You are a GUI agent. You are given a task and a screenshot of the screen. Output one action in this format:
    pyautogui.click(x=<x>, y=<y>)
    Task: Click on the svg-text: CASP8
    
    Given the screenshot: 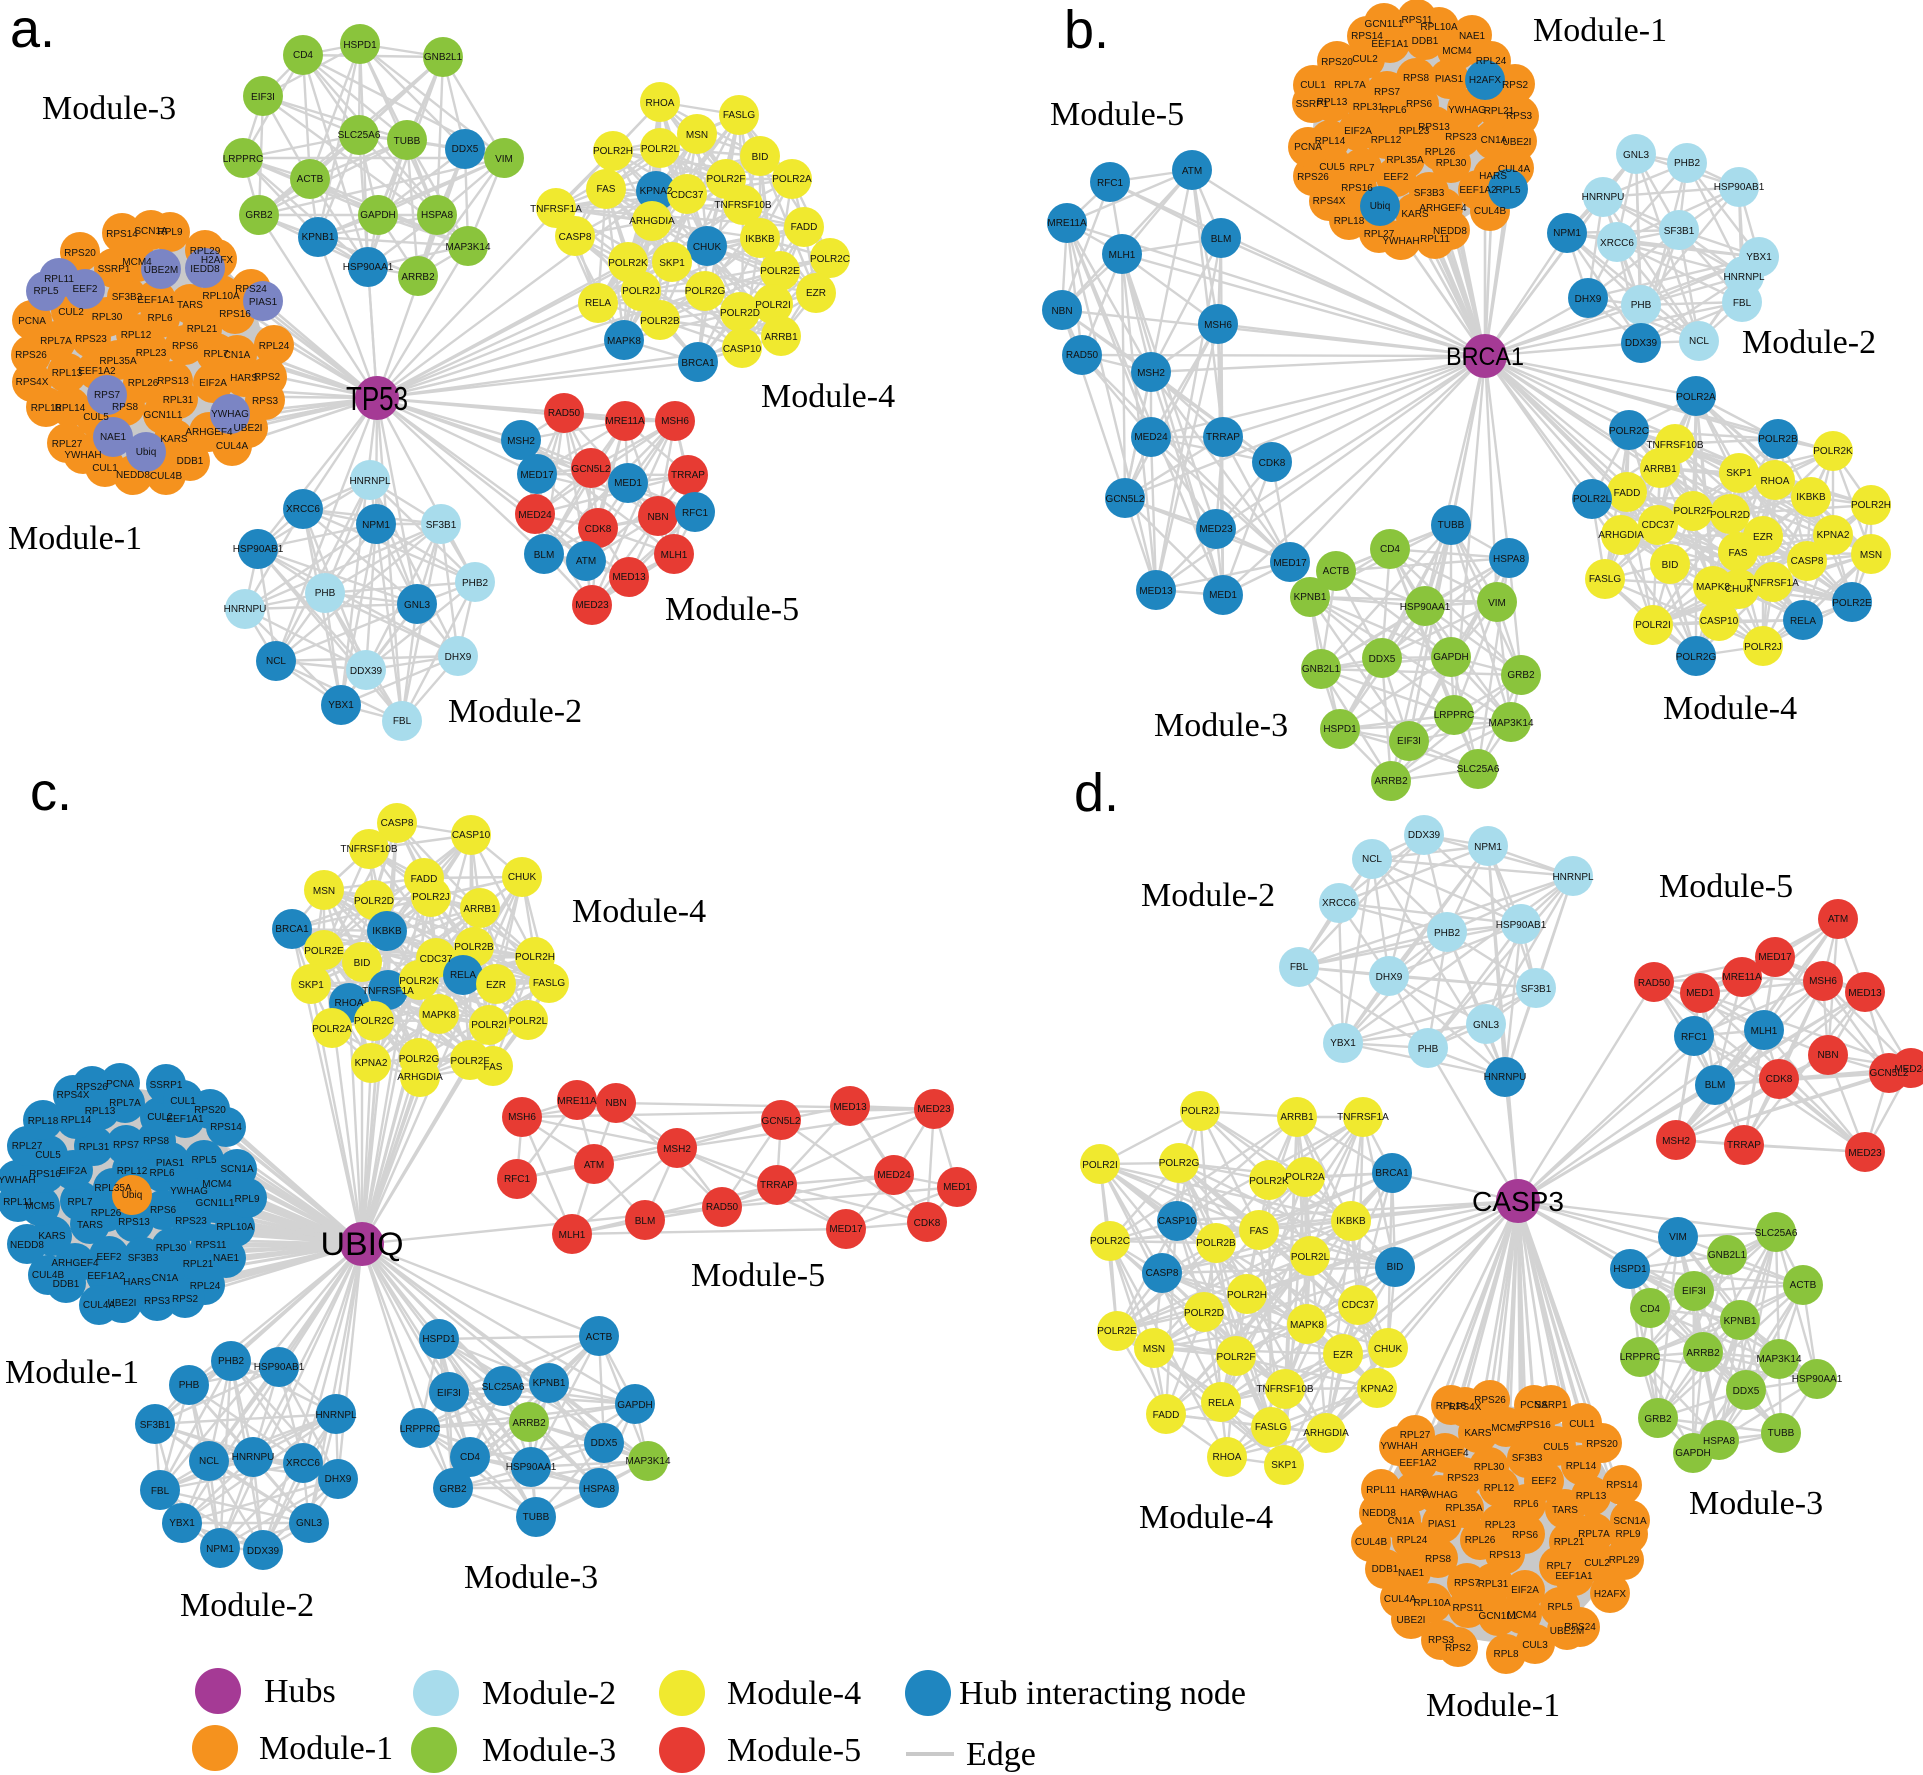 What is the action you would take?
    pyautogui.click(x=397, y=823)
    